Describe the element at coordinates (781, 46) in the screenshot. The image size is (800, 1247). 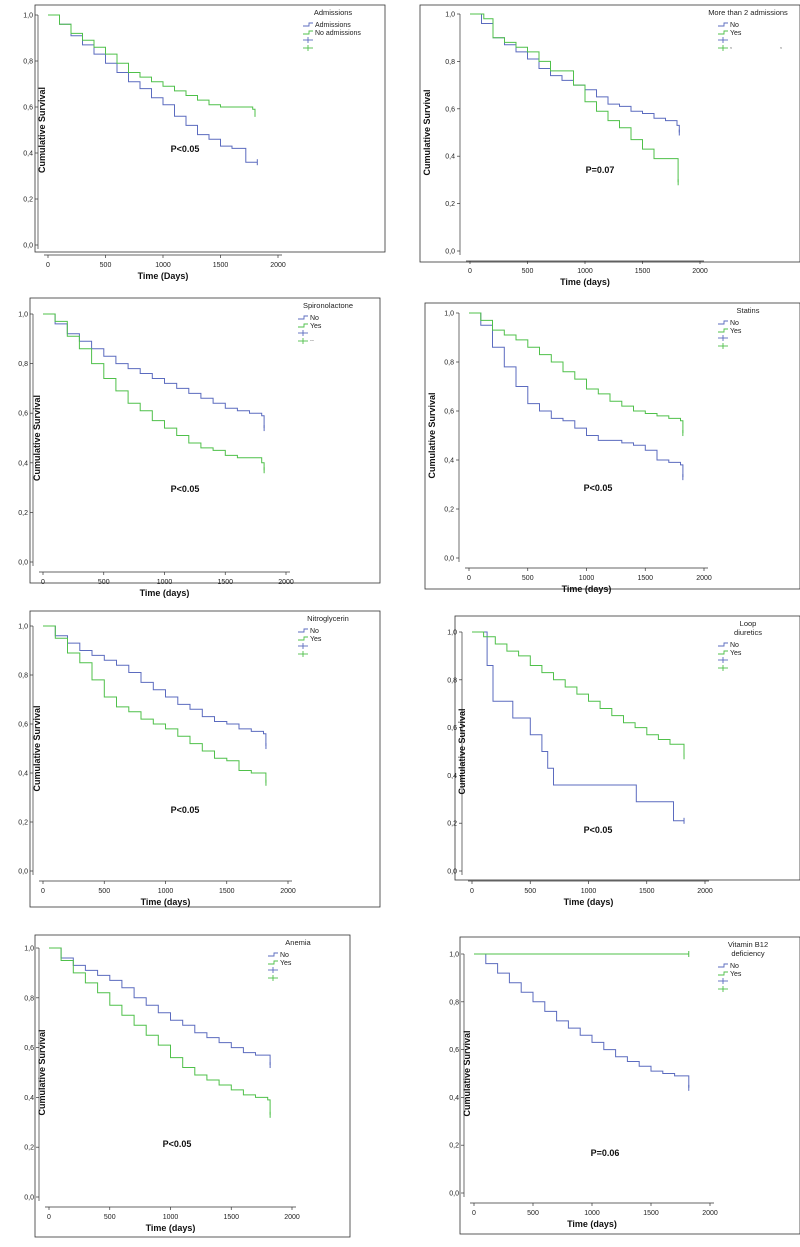
I see `legend-extra-symbol: ,` at that location.